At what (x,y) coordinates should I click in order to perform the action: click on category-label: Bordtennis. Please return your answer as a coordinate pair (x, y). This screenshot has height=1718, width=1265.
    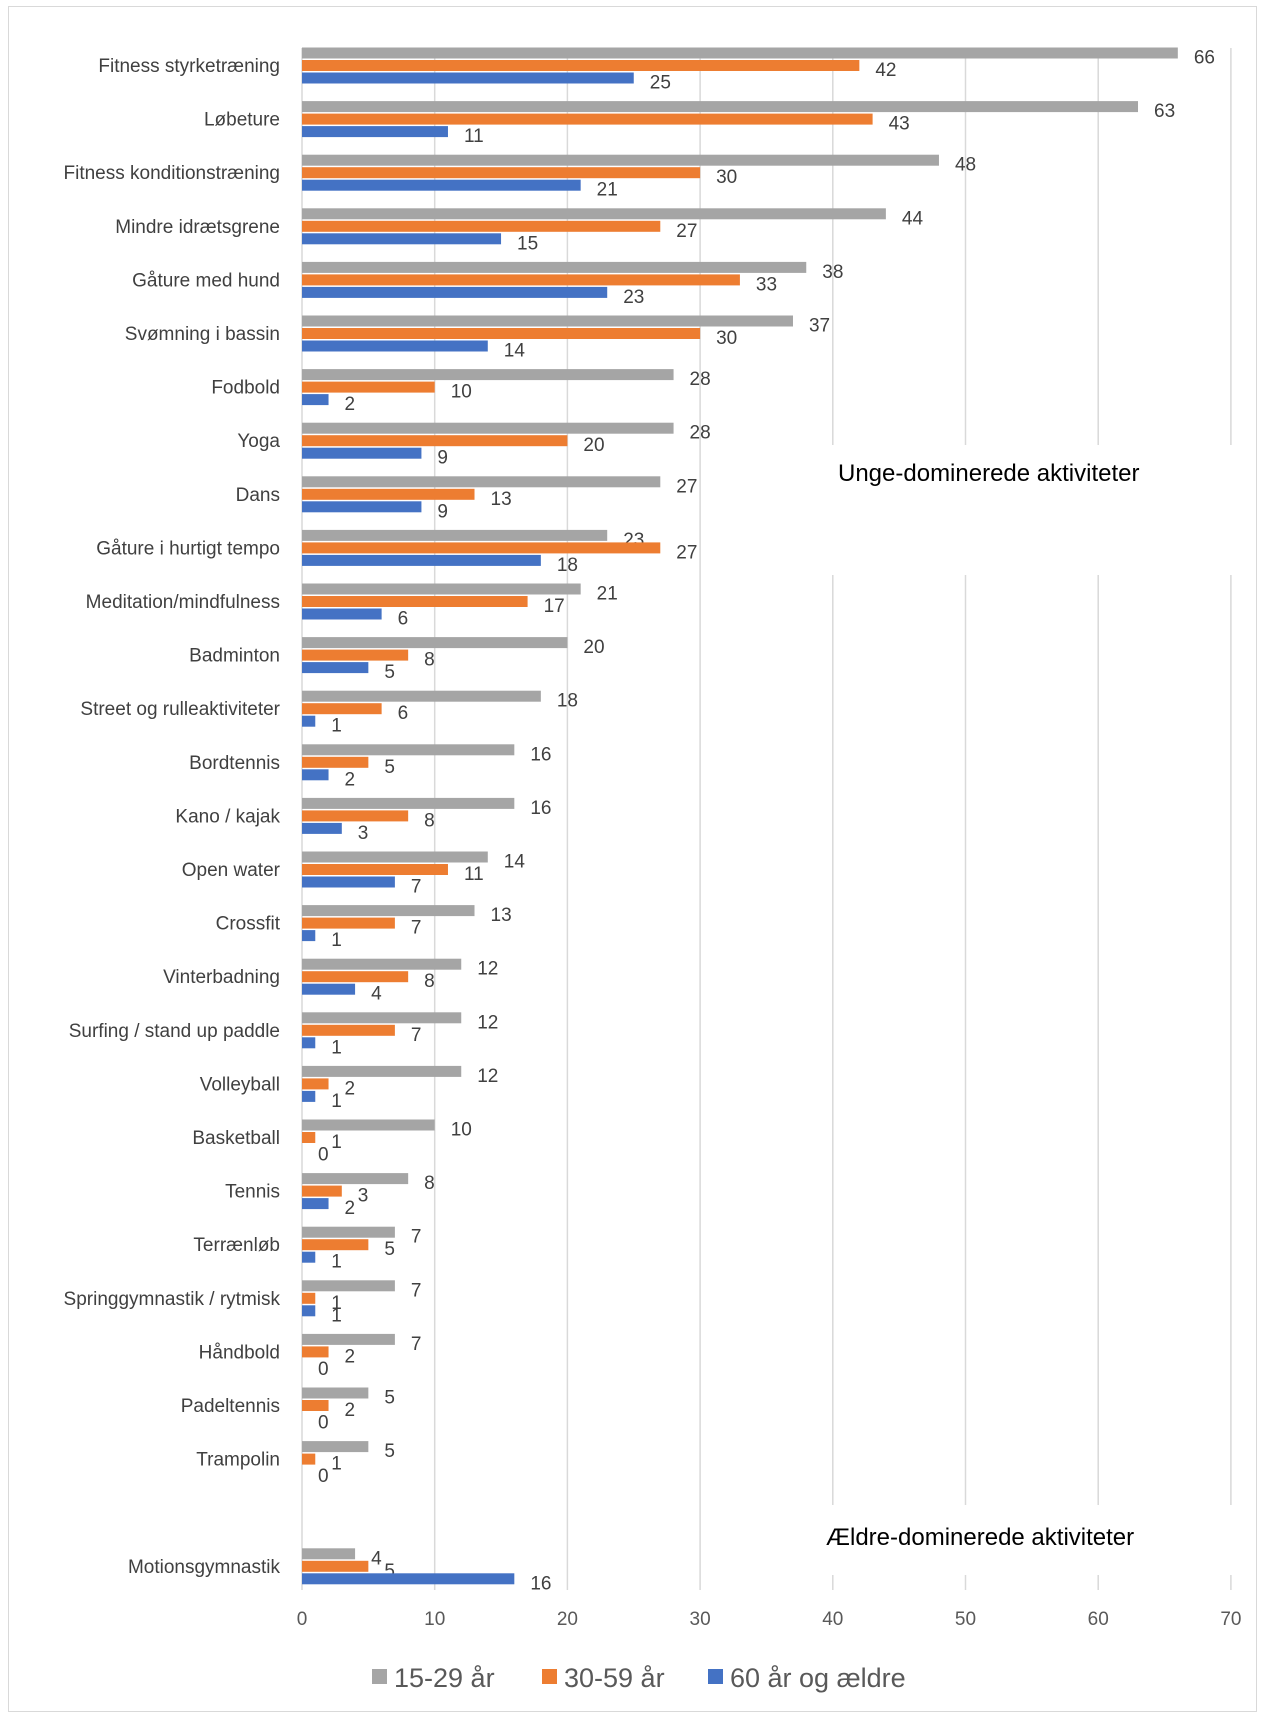
    Looking at the image, I should click on (234, 763).